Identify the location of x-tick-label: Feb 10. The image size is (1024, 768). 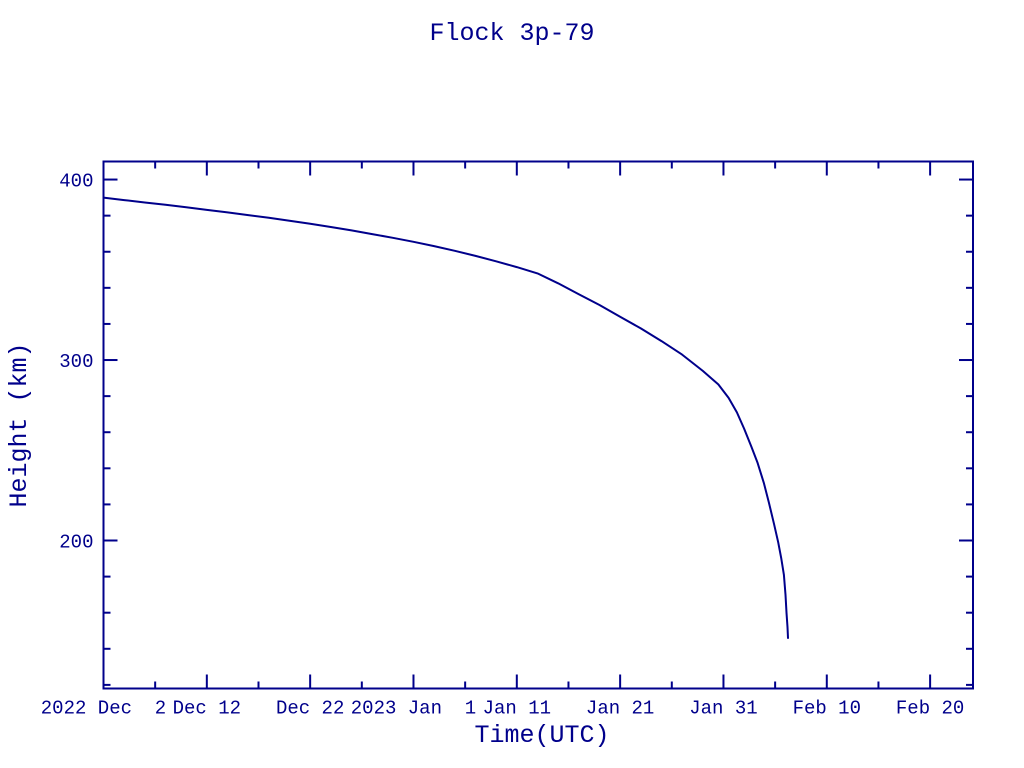
(827, 709).